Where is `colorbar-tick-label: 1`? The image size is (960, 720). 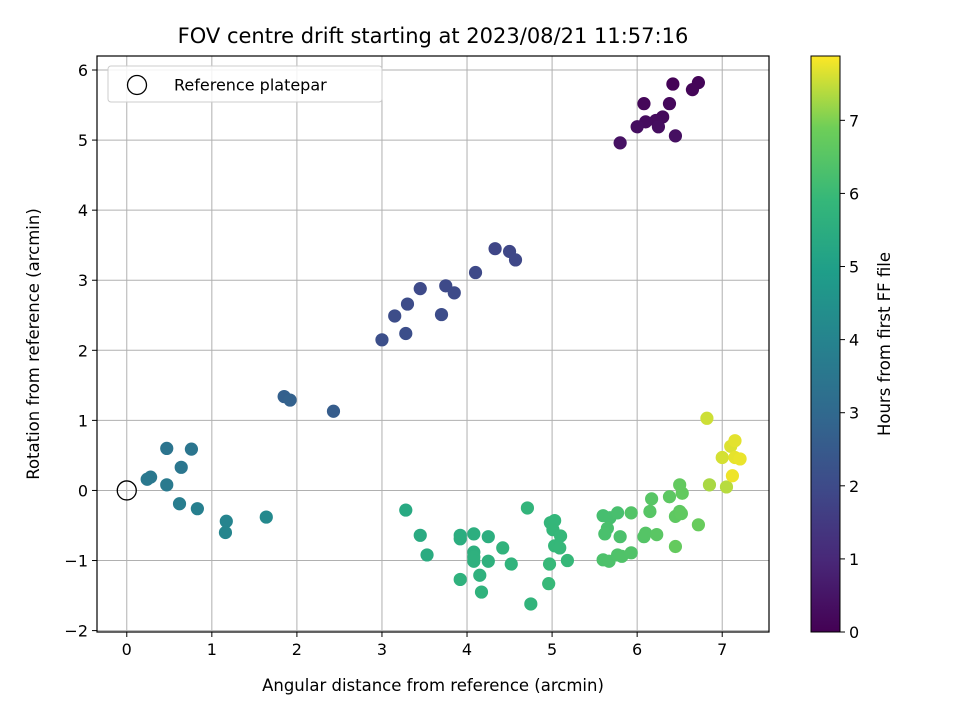
colorbar-tick-label: 1 is located at coordinates (854, 559).